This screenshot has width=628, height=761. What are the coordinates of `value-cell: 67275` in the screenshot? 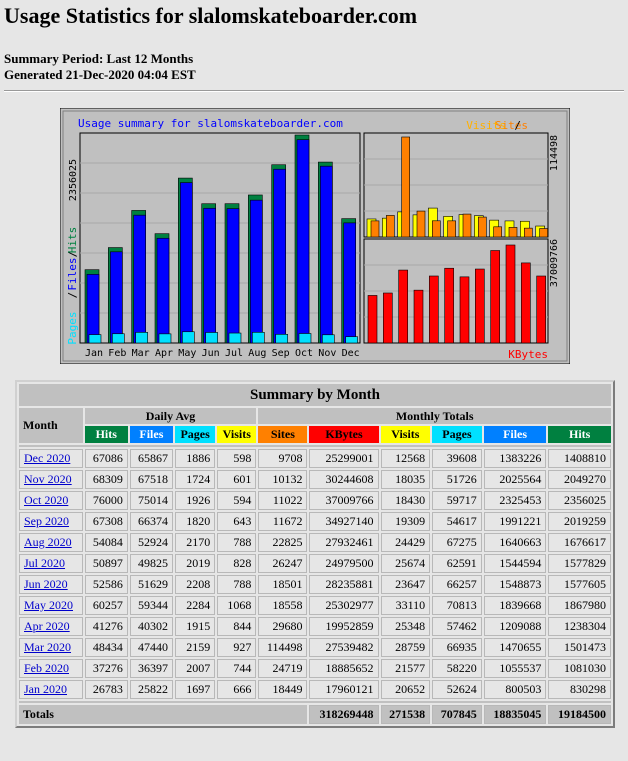 It's located at (457, 542).